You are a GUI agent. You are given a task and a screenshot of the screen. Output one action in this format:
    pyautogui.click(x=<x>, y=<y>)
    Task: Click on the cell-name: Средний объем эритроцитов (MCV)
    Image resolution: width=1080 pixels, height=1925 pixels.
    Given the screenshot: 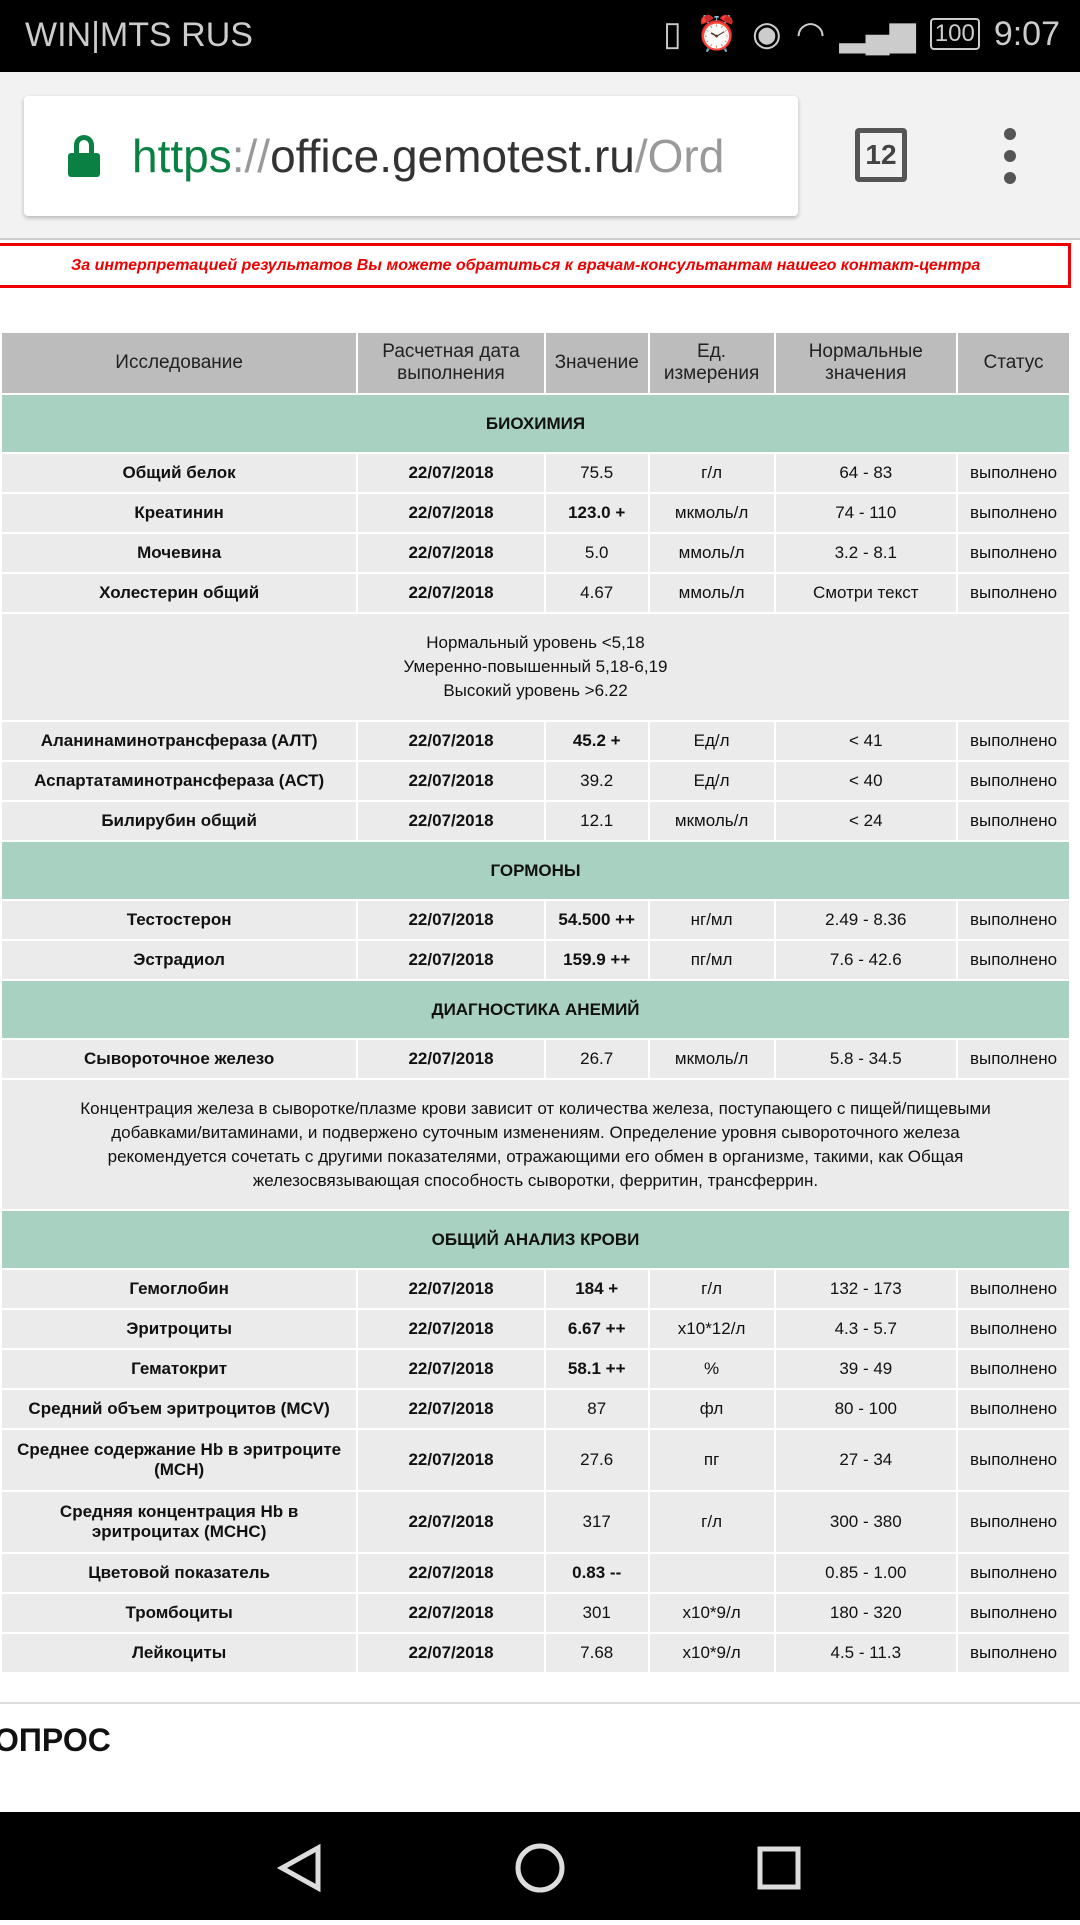 What is the action you would take?
    pyautogui.click(x=179, y=1409)
    